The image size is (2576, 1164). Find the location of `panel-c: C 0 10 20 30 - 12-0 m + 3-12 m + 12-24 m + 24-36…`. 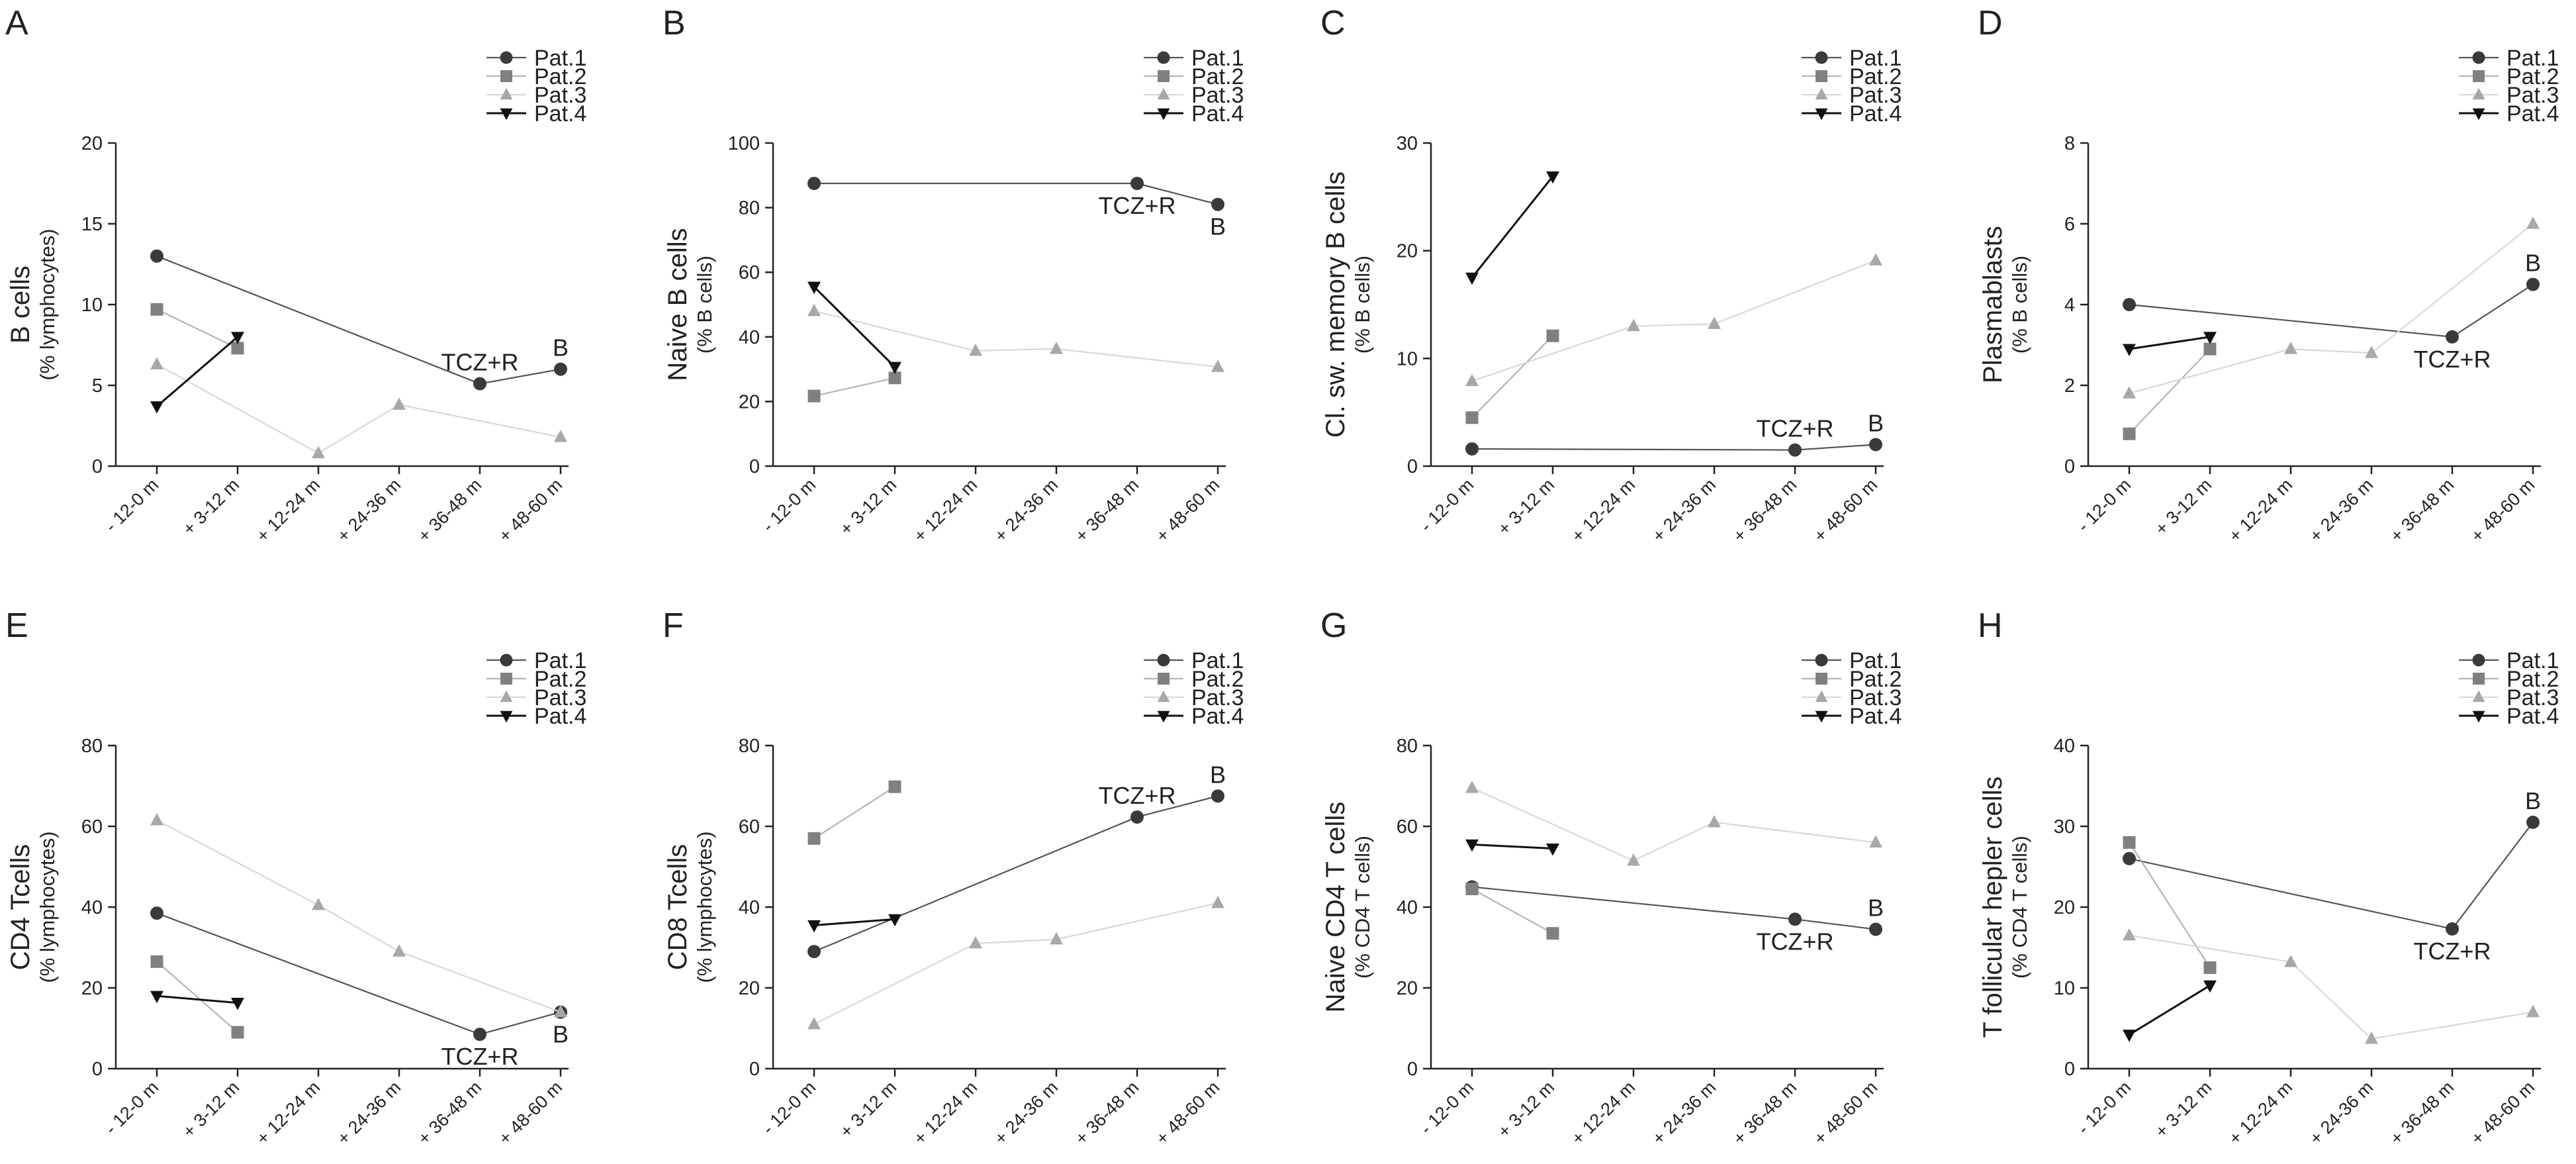

panel-c: C 0 10 20 30 - 12-0 m + 3-12 m + 12-24 m + 24-36… is located at coordinates (1611, 275).